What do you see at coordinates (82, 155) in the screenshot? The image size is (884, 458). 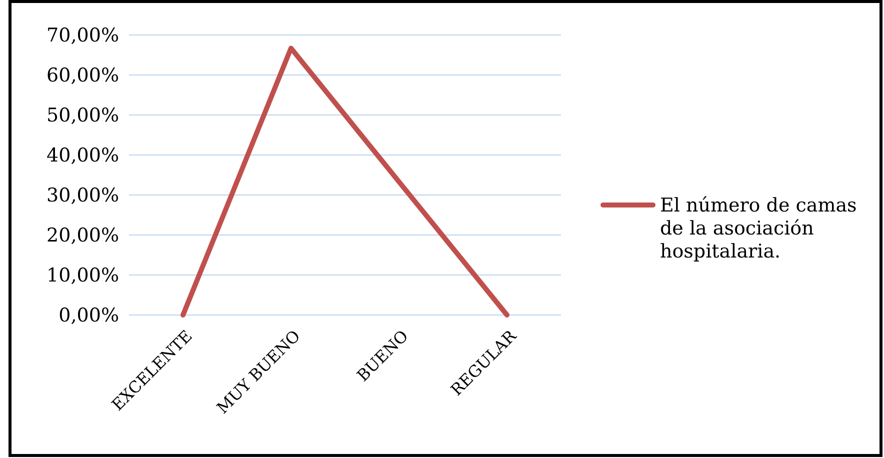 I see `y-tick-label: 40,00%` at bounding box center [82, 155].